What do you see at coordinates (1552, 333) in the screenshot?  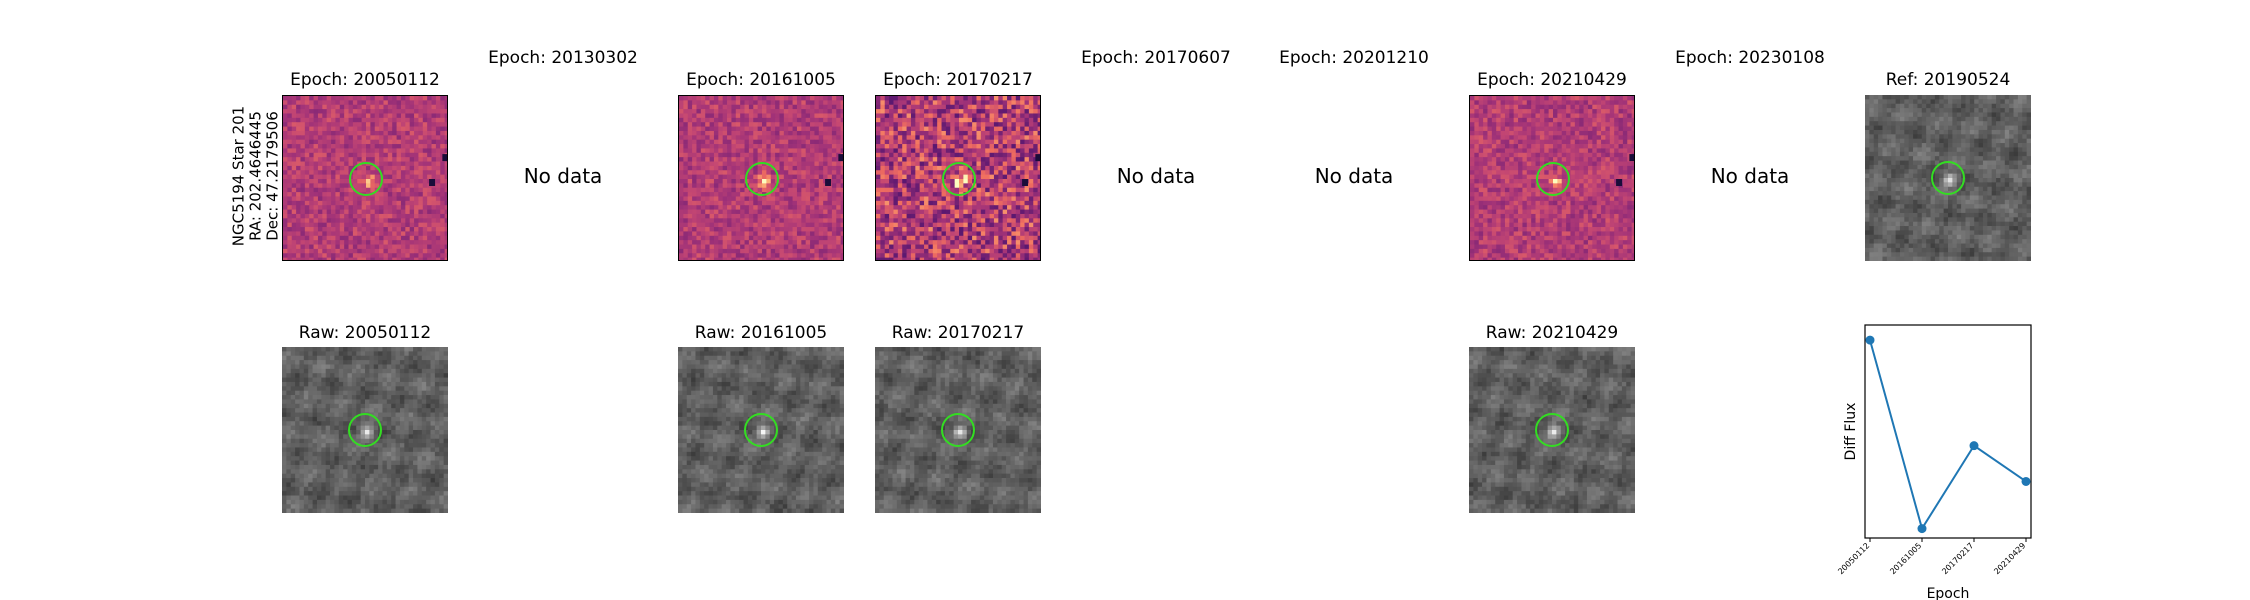 I see `raw-title-3: Raw: 20210429` at bounding box center [1552, 333].